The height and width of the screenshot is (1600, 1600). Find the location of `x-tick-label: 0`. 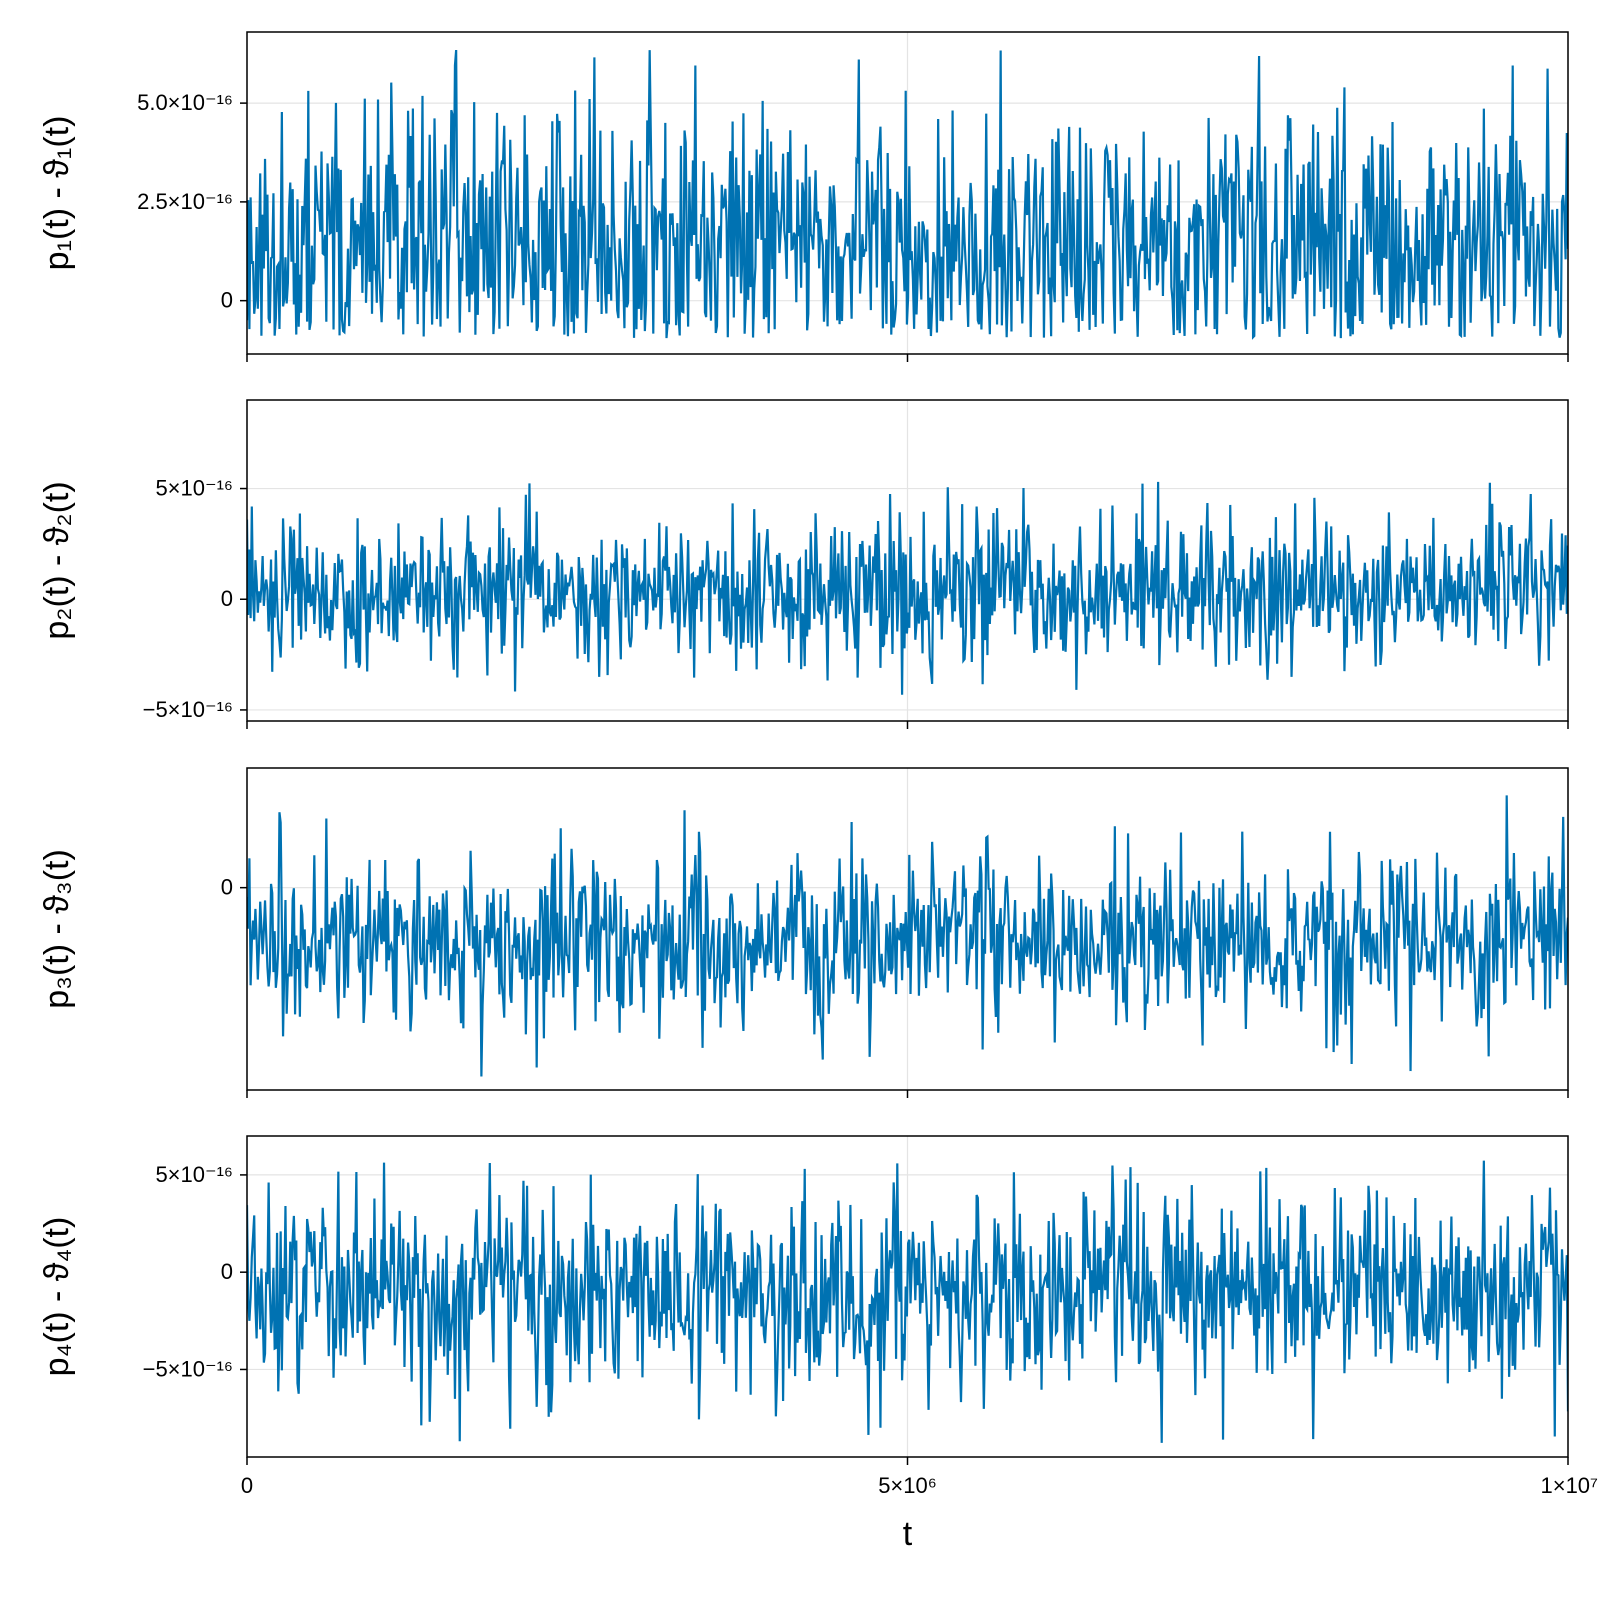

x-tick-label: 0 is located at coordinates (247, 1485).